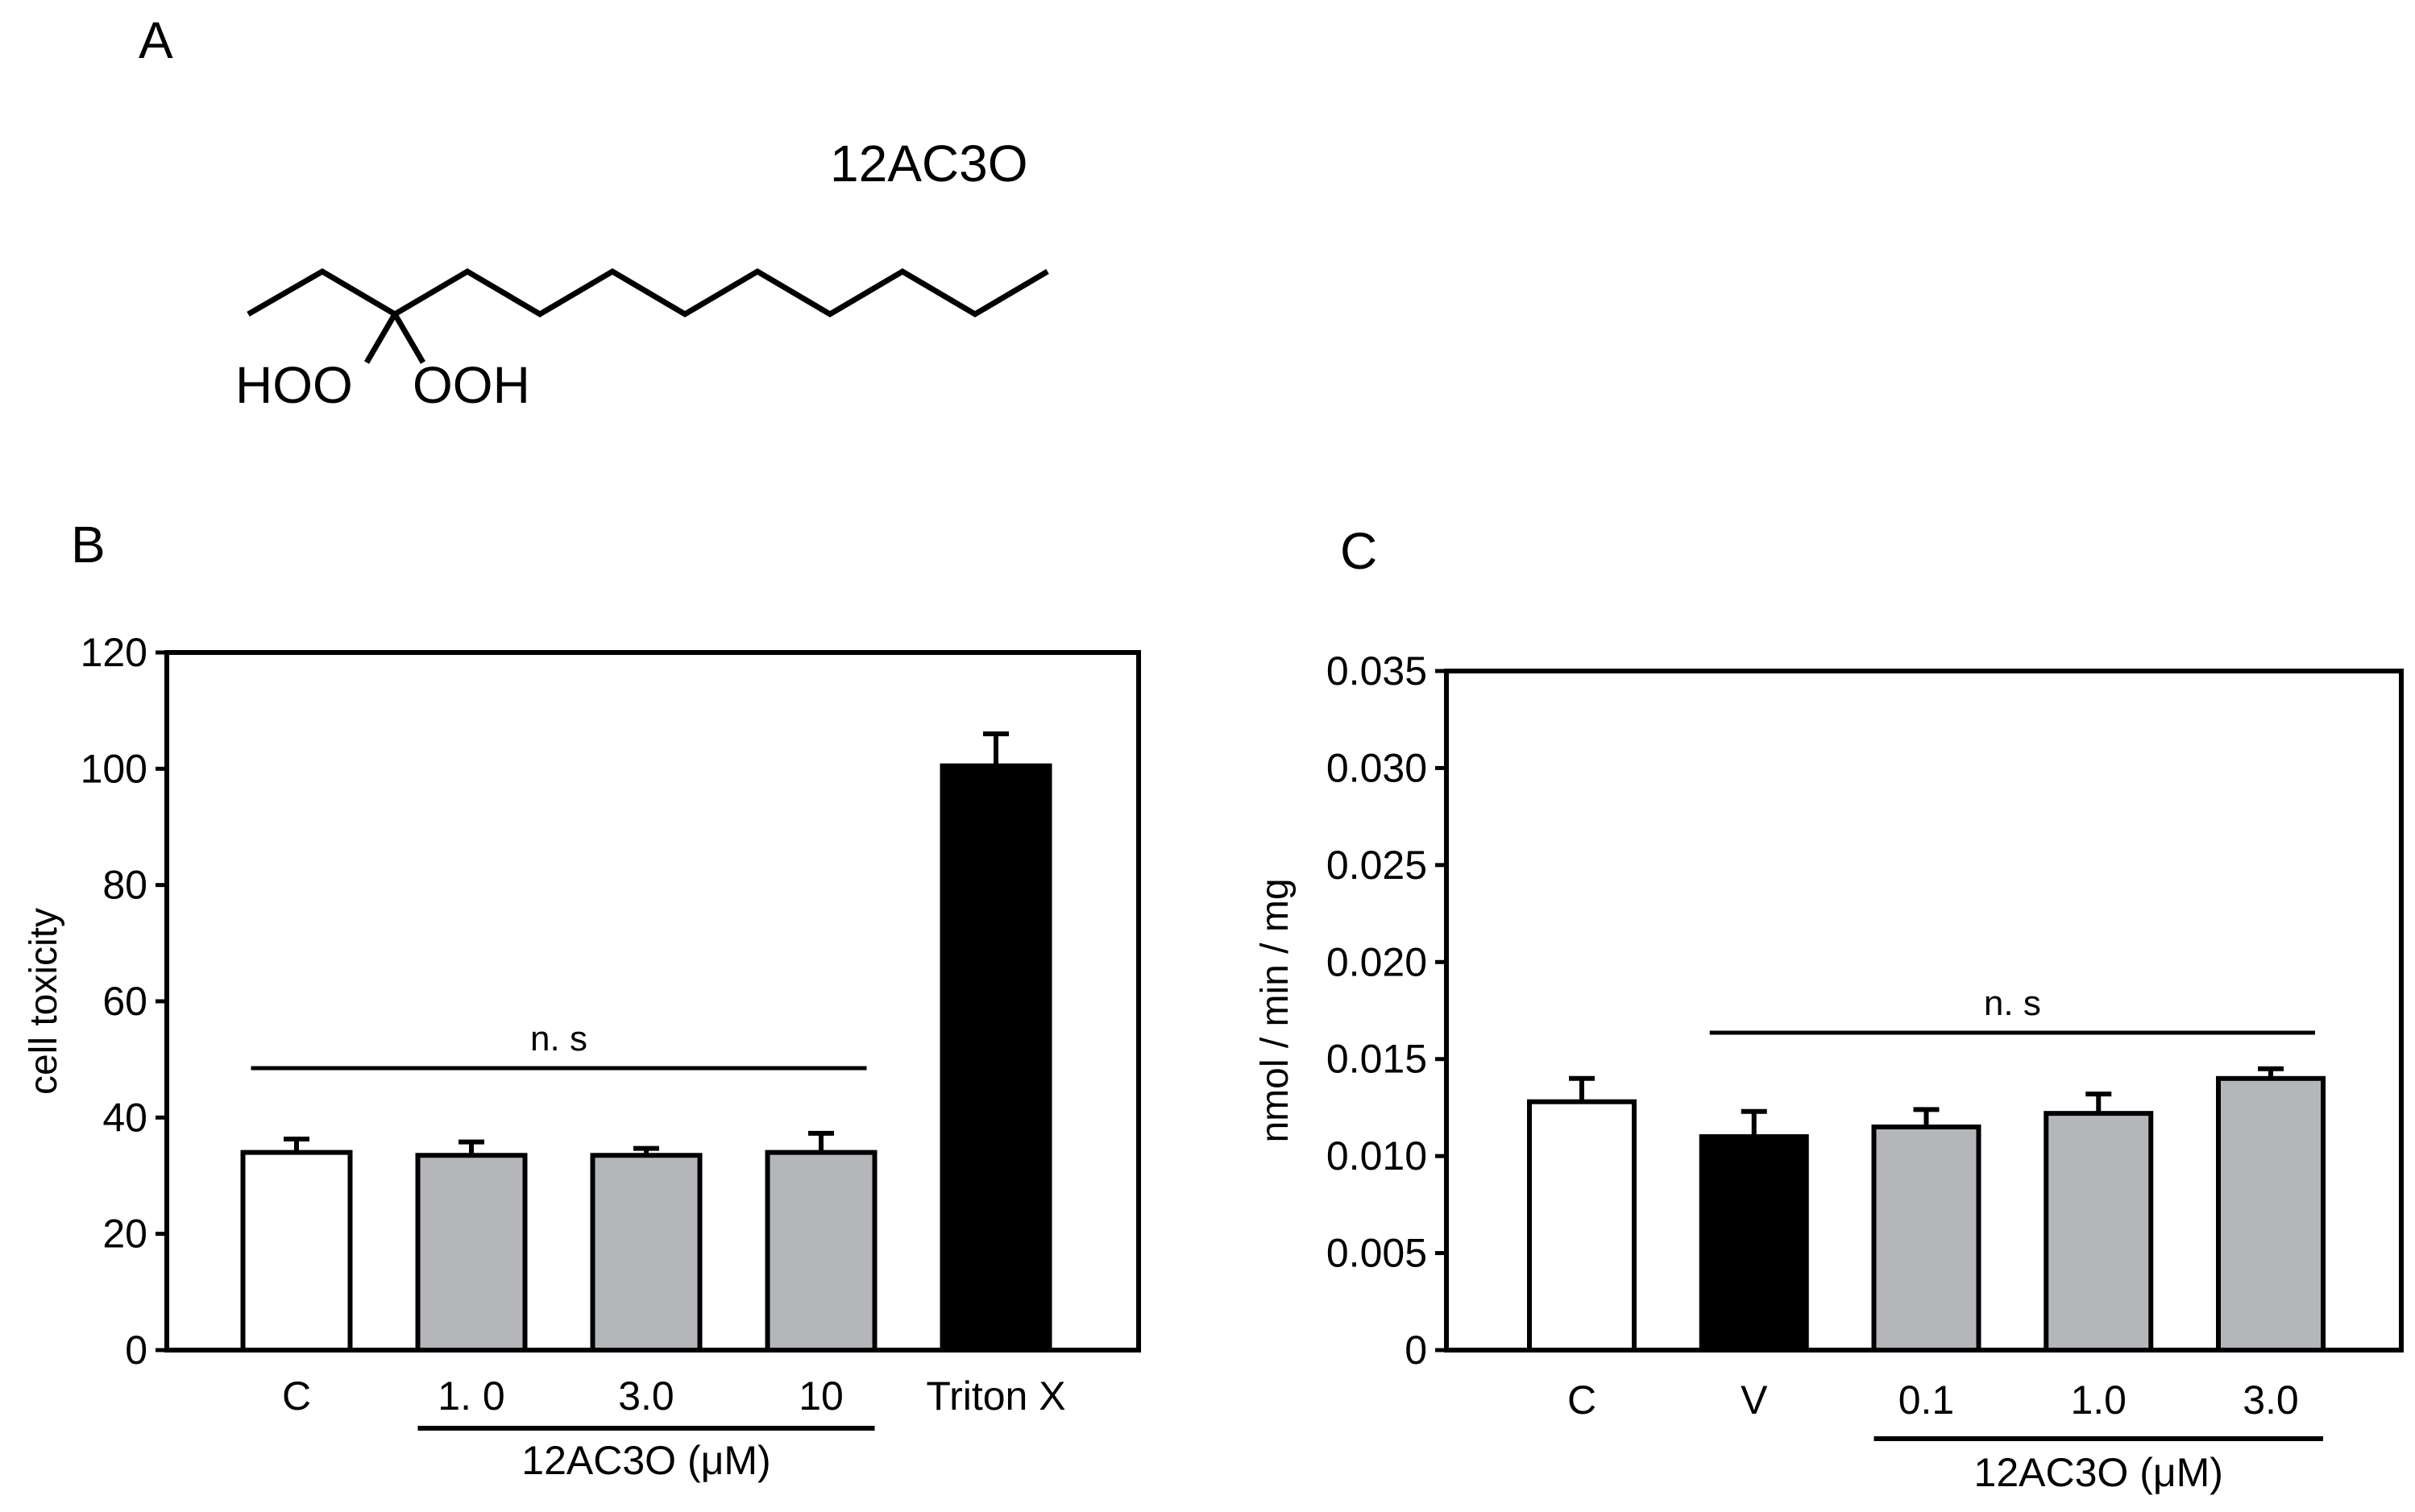 The image size is (2415, 1512). What do you see at coordinates (472, 385) in the screenshot?
I see `hydroperoxy-right: OOH` at bounding box center [472, 385].